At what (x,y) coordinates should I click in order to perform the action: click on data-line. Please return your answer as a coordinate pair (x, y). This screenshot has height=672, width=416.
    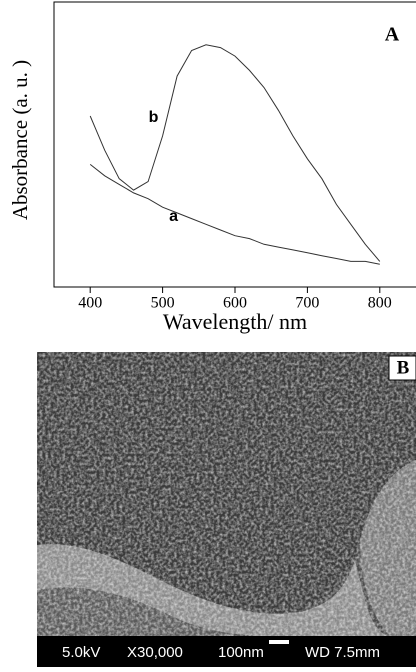
    Looking at the image, I should click on (234, 214).